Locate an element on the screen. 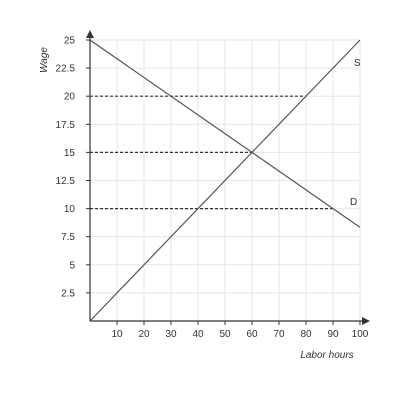 This screenshot has width=400, height=400. x-tick-label-8: 90 is located at coordinates (333, 334).